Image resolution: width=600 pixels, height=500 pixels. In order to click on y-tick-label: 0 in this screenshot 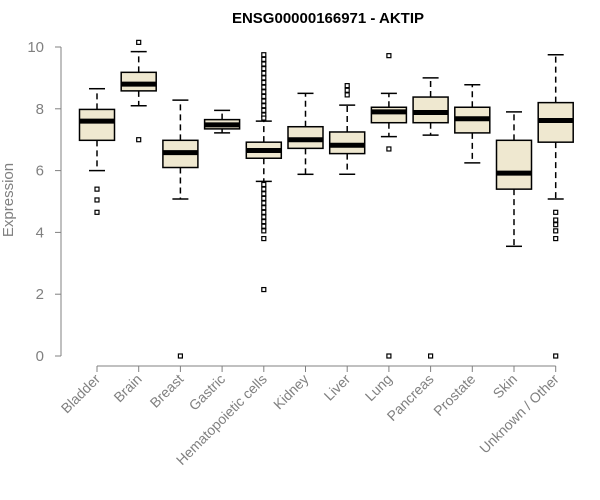, I will do `click(40, 356)`.